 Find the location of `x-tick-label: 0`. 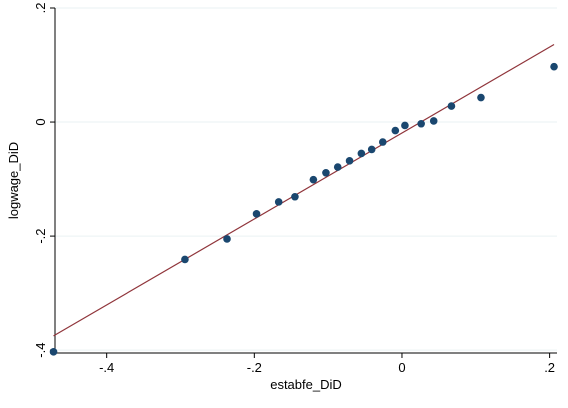

x-tick-label: 0 is located at coordinates (401, 367).